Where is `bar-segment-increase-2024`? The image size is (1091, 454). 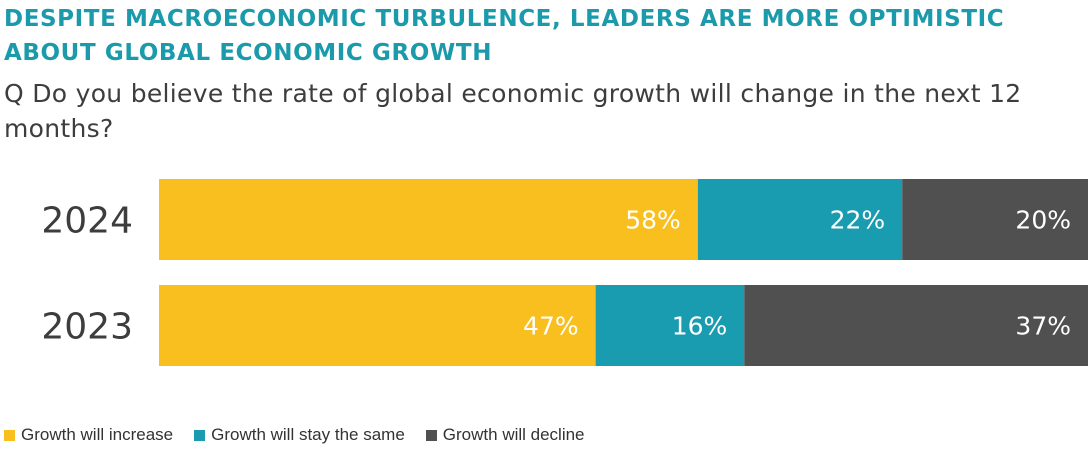 bar-segment-increase-2024 is located at coordinates (428, 219).